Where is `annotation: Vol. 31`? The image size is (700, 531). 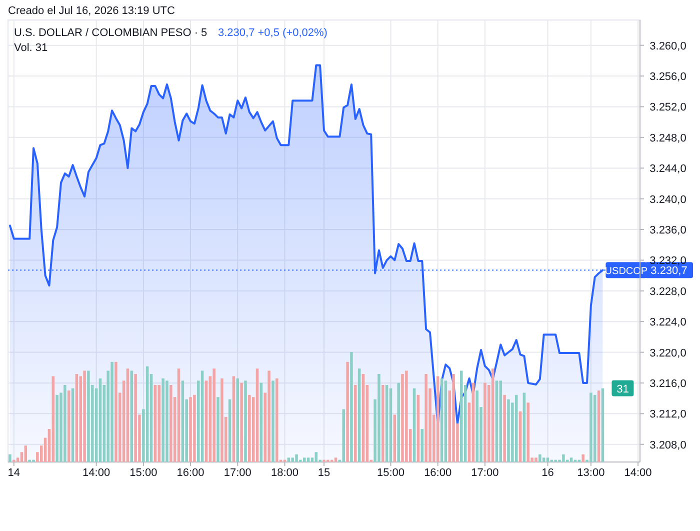 annotation: Vol. 31 is located at coordinates (31, 48).